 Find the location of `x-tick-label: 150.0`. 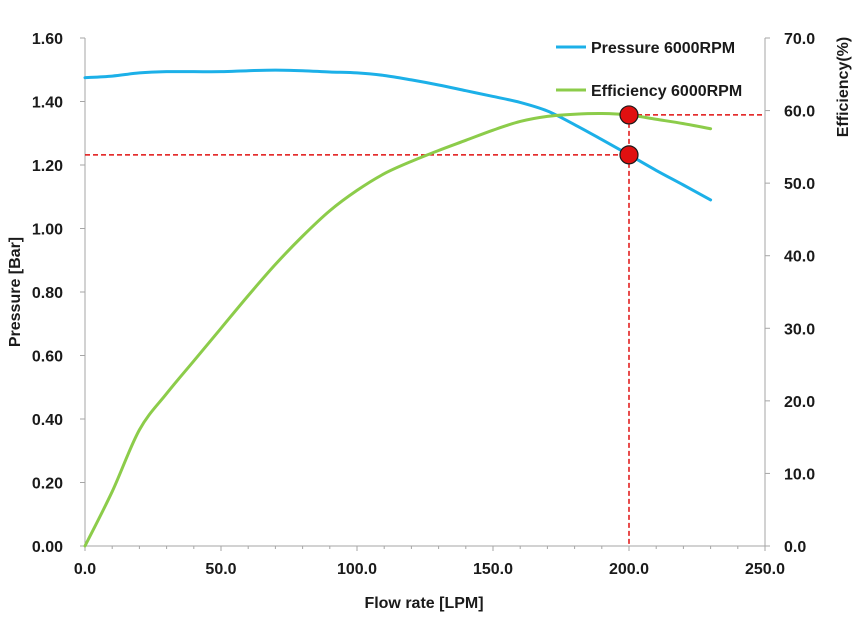

x-tick-label: 150.0 is located at coordinates (493, 569).